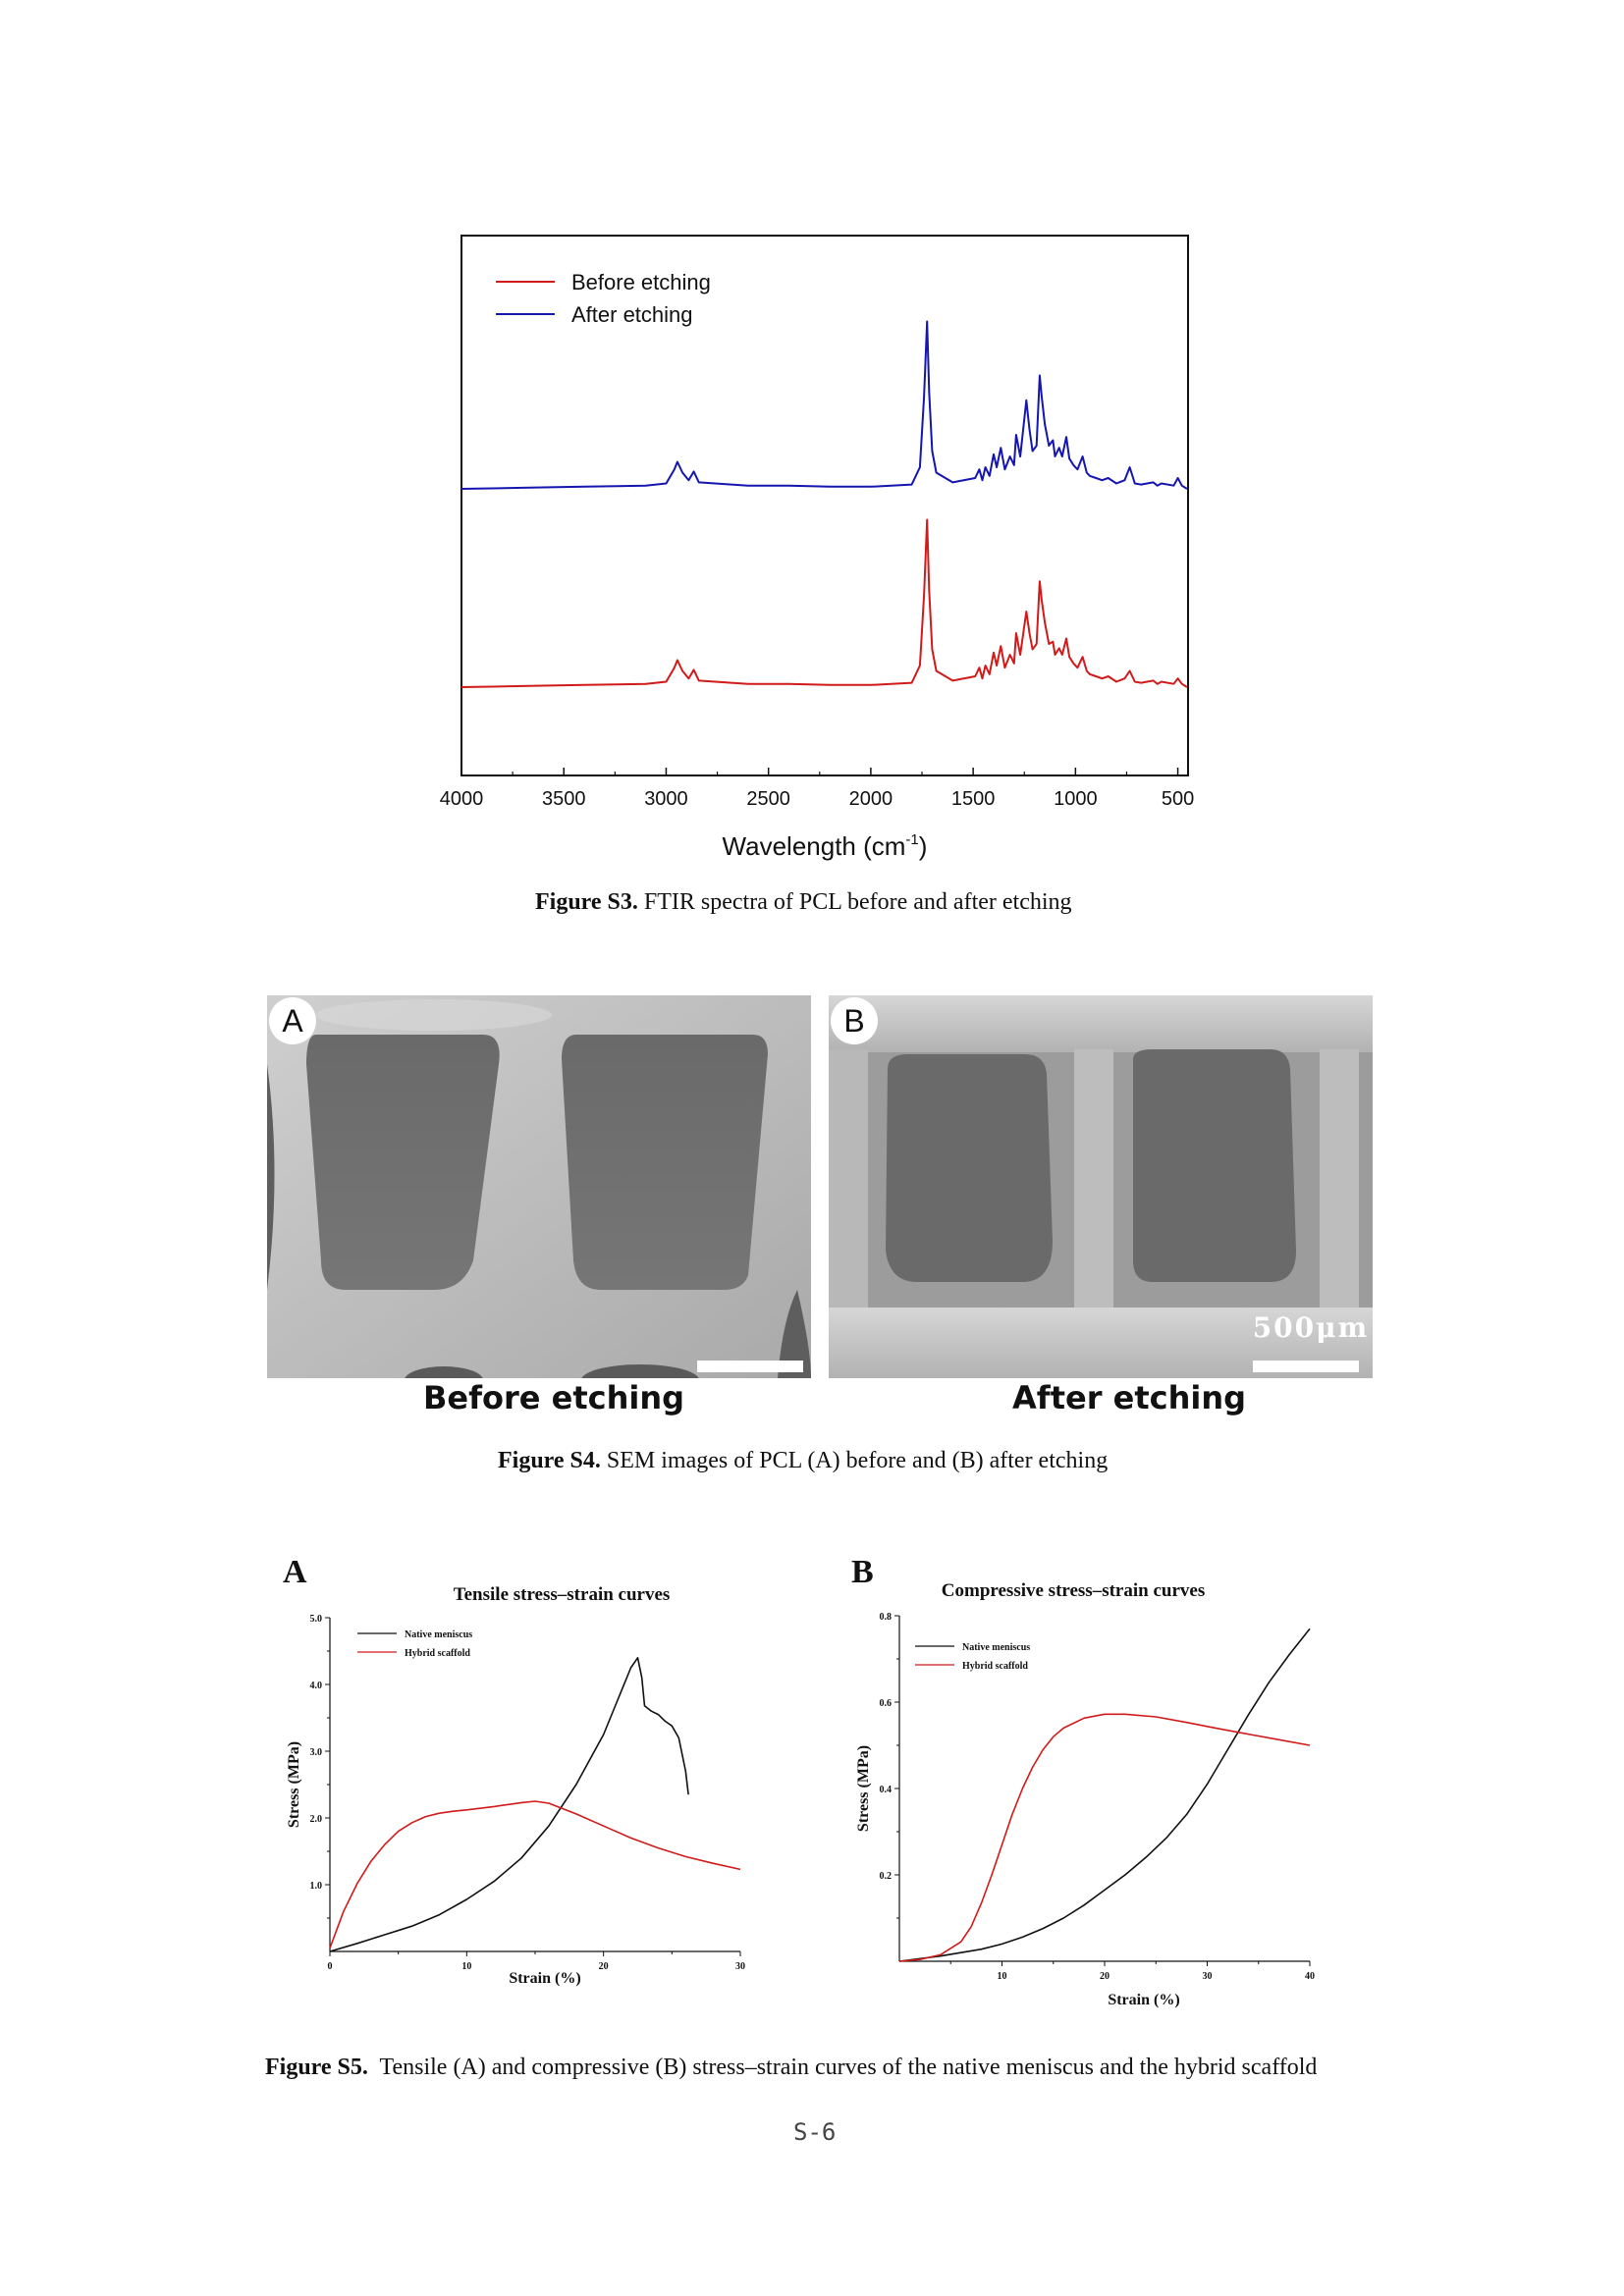 The image size is (1624, 2296). What do you see at coordinates (554, 1397) in the screenshot?
I see `sem-subtitle-before: Before etching` at bounding box center [554, 1397].